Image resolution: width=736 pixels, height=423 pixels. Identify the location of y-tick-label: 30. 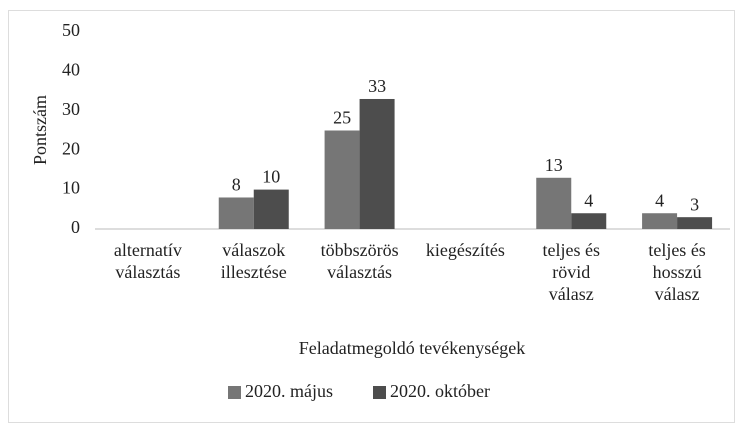
(71, 109).